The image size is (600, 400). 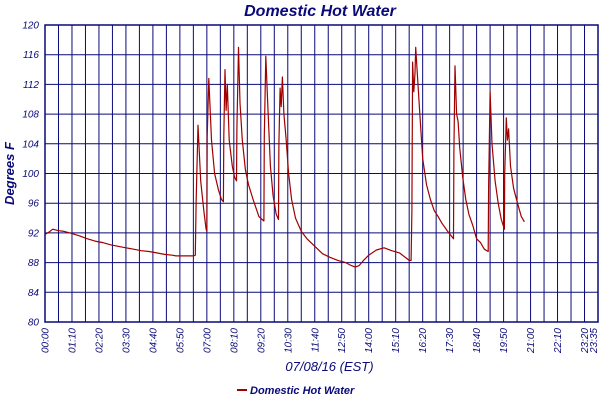 What do you see at coordinates (31, 85) in the screenshot?
I see `y-tick-label: 112` at bounding box center [31, 85].